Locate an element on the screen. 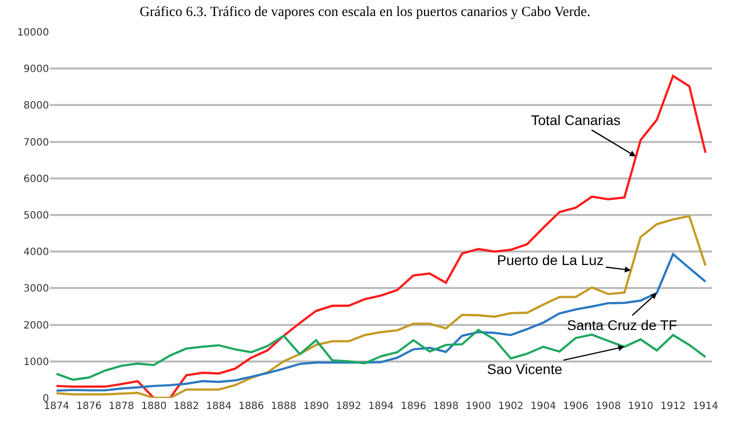 The image size is (730, 428). x-tick-label: 1886 is located at coordinates (251, 406).